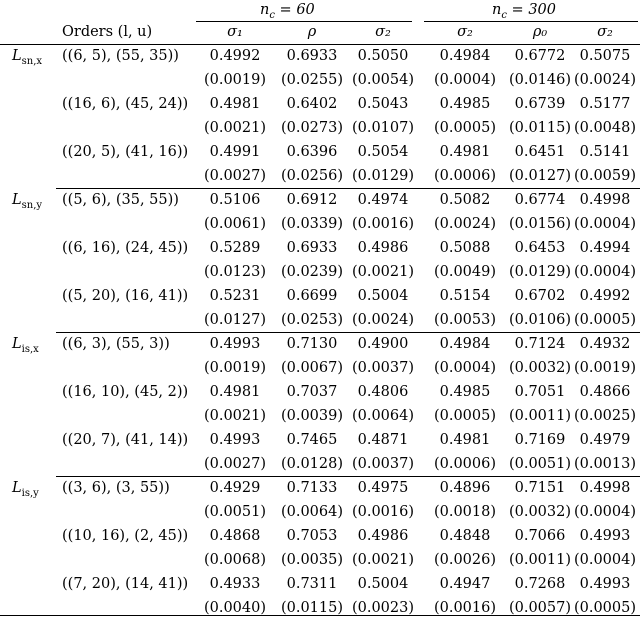  I want to click on column-header: ρ₀, so click(540, 32).